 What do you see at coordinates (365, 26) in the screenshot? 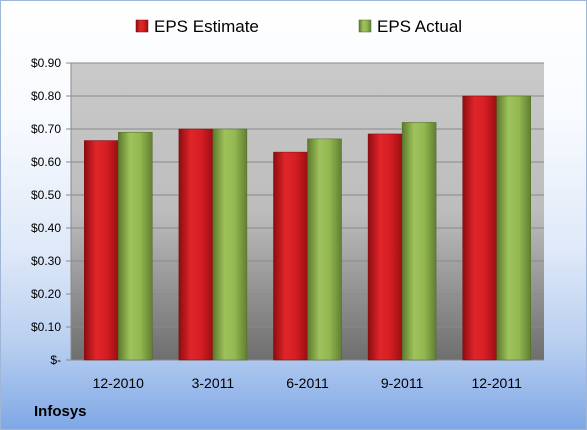
I see `legend-swatch-eps-actual` at bounding box center [365, 26].